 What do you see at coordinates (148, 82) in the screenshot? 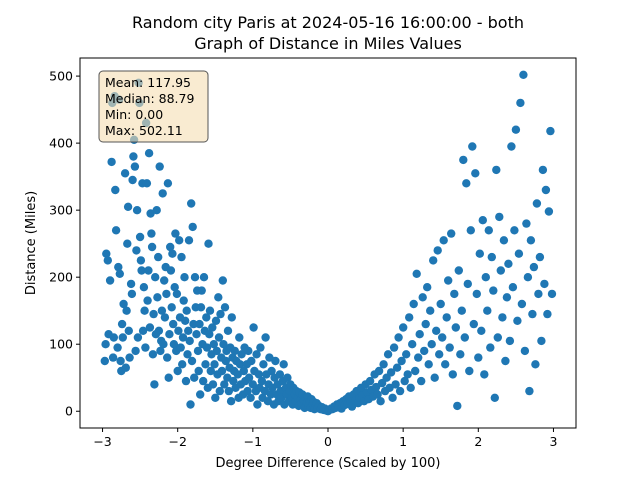
I see `stats-mean: Mean: 117.95` at bounding box center [148, 82].